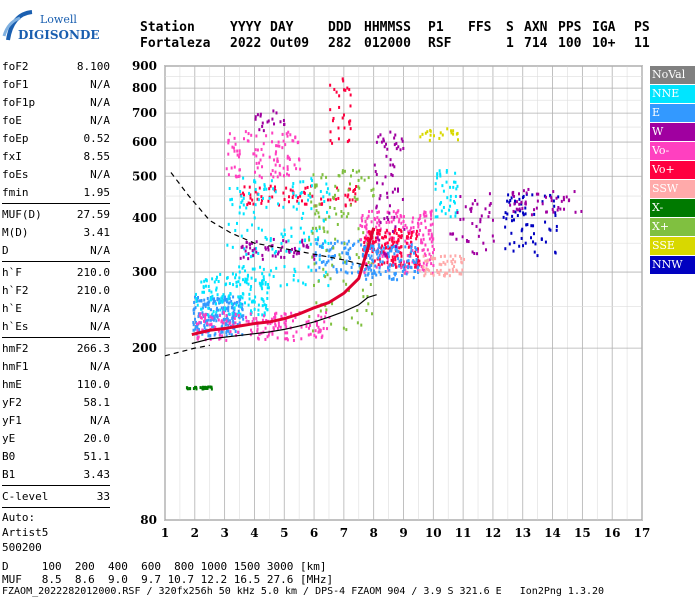 This screenshot has width=700, height=600. What do you see at coordinates (5, 250) in the screenshot?
I see `parameter-name: D` at bounding box center [5, 250].